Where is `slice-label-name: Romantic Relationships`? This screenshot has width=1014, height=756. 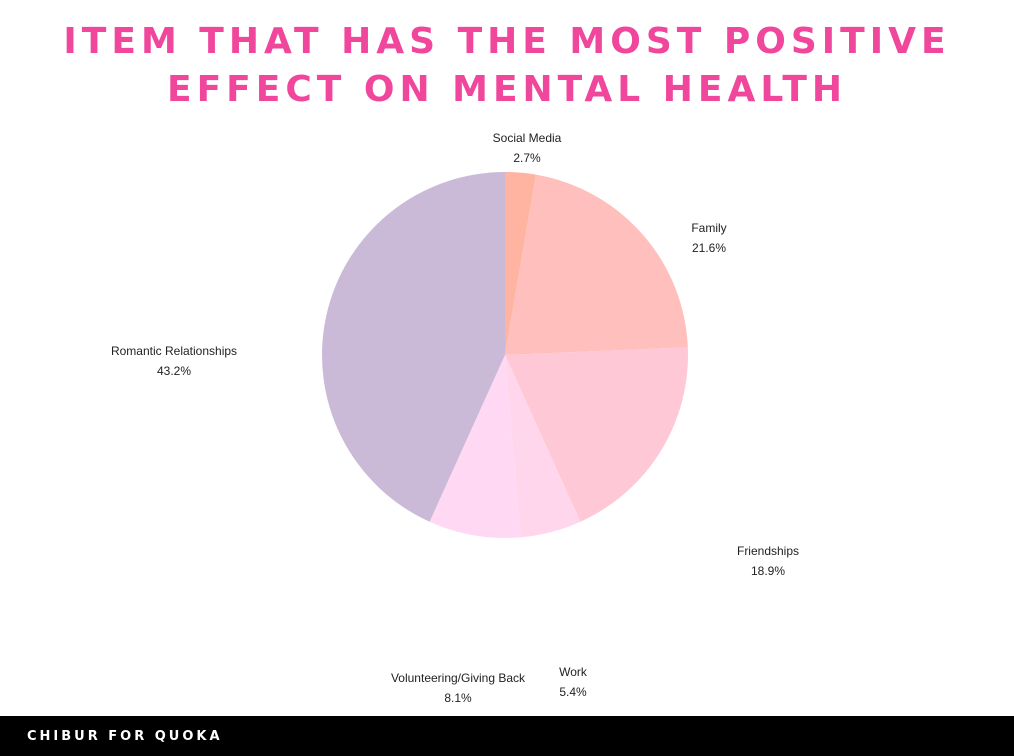
slice-label-name: Romantic Relationships is located at coordinates (174, 351).